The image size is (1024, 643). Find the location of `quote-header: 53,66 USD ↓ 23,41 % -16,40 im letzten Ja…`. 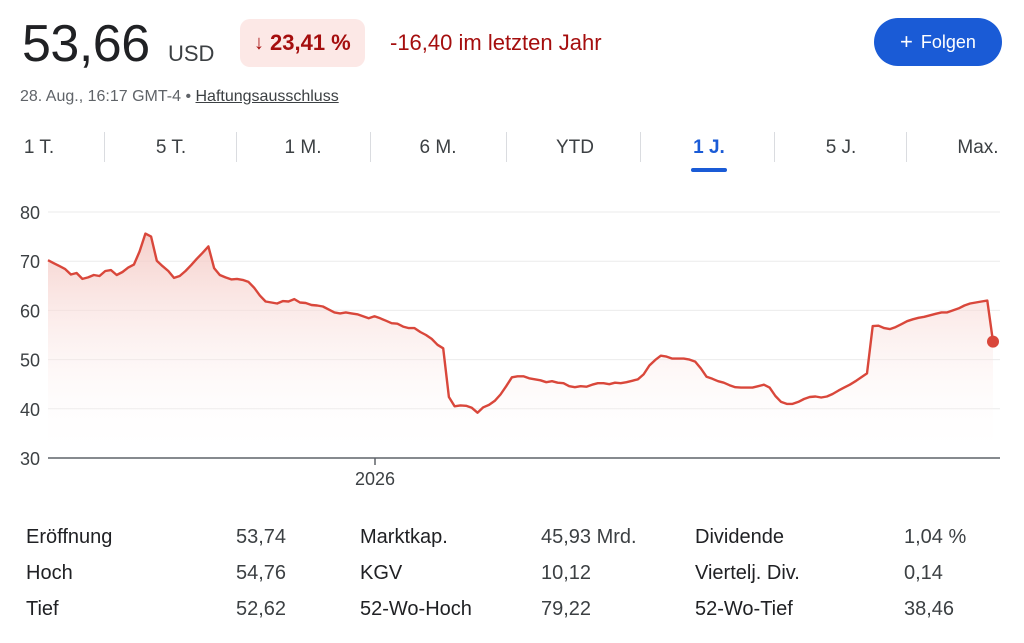

quote-header: 53,66 USD ↓ 23,41 % -16,40 im letzten Ja… is located at coordinates (517, 45).